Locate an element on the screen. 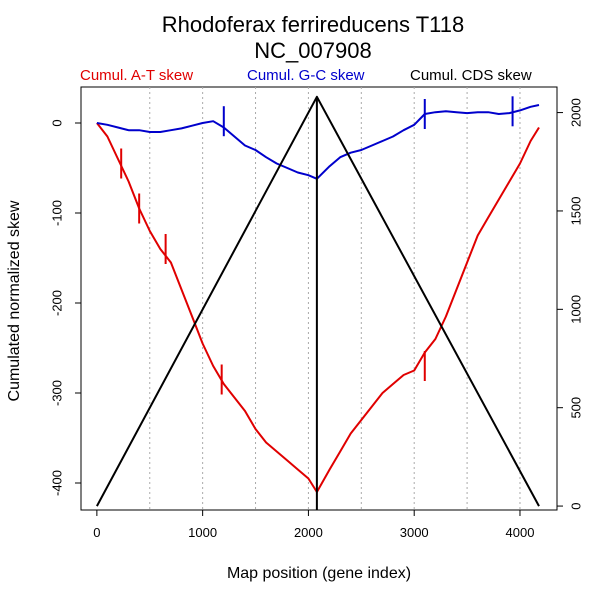 This screenshot has width=600, height=600. y2-tick-label: 1000 is located at coordinates (575, 309).